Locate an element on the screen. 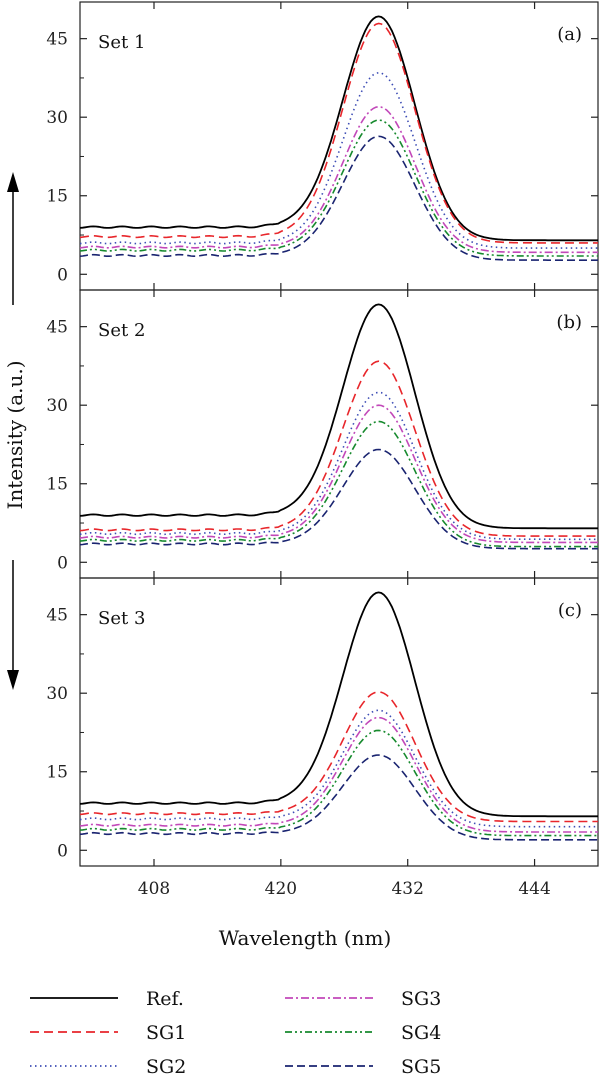  x-tick-label: 420 is located at coordinates (281, 889).